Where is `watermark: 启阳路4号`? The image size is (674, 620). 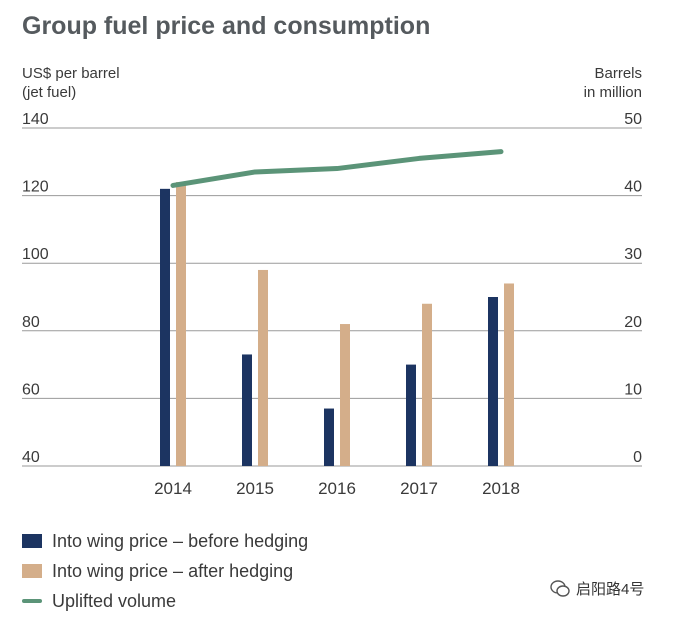
watermark: 启阳路4号 is located at coordinates (597, 588).